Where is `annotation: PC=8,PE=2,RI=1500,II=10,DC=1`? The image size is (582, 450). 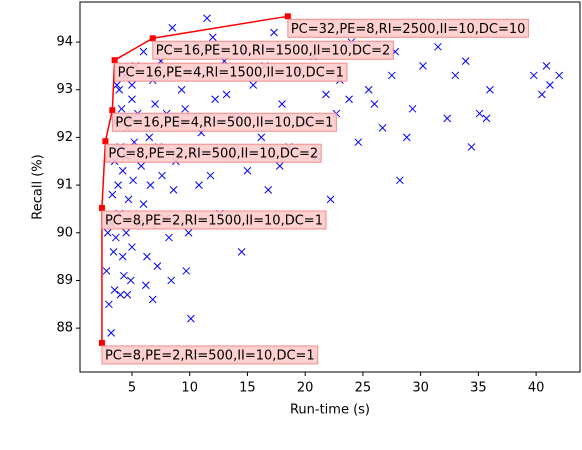
annotation: PC=8,PE=2,RI=1500,II=10,DC=1 is located at coordinates (214, 220).